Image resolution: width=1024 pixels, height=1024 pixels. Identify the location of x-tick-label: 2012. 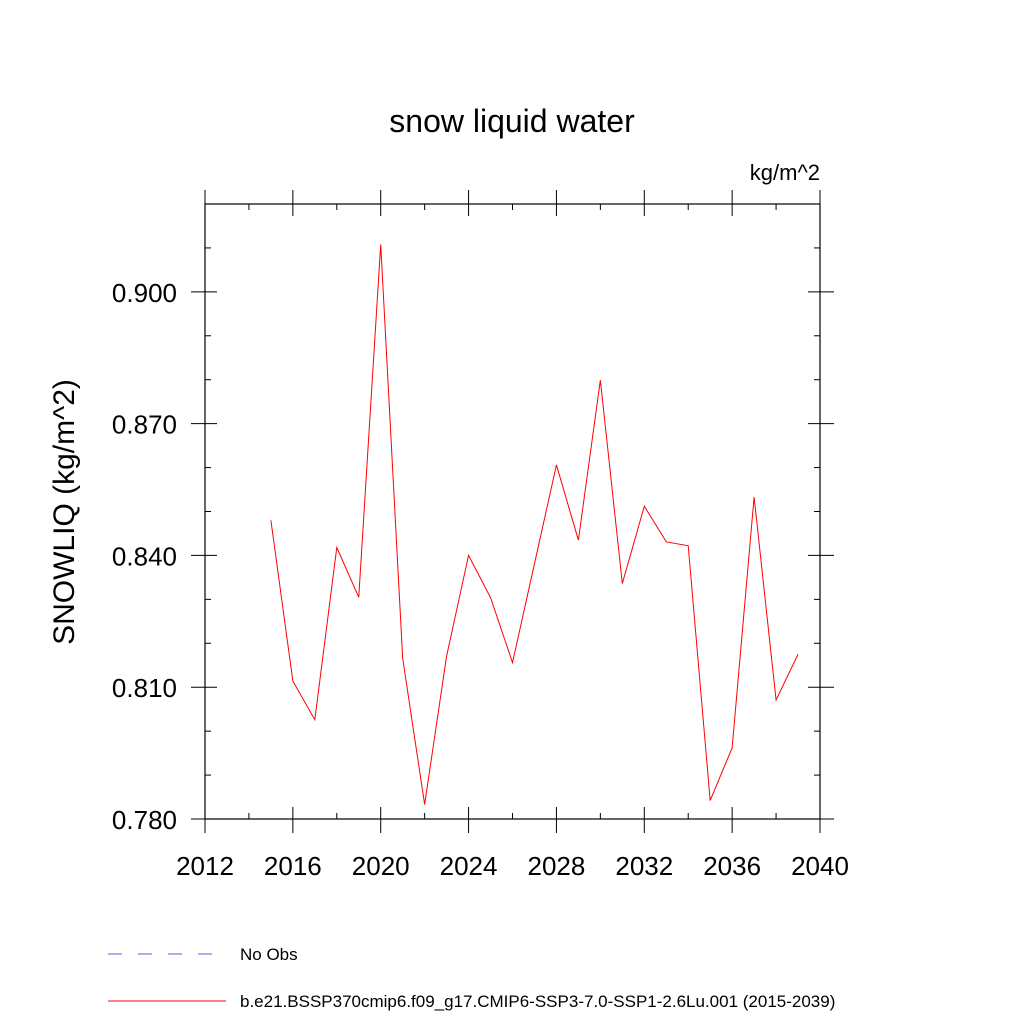
(205, 866).